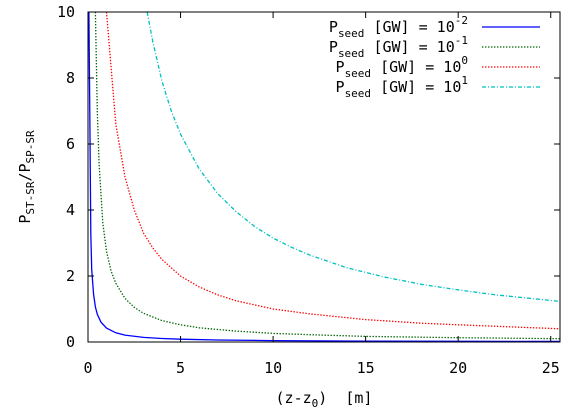 The image size is (561, 412). I want to click on y-tick-label: 0, so click(70, 342).